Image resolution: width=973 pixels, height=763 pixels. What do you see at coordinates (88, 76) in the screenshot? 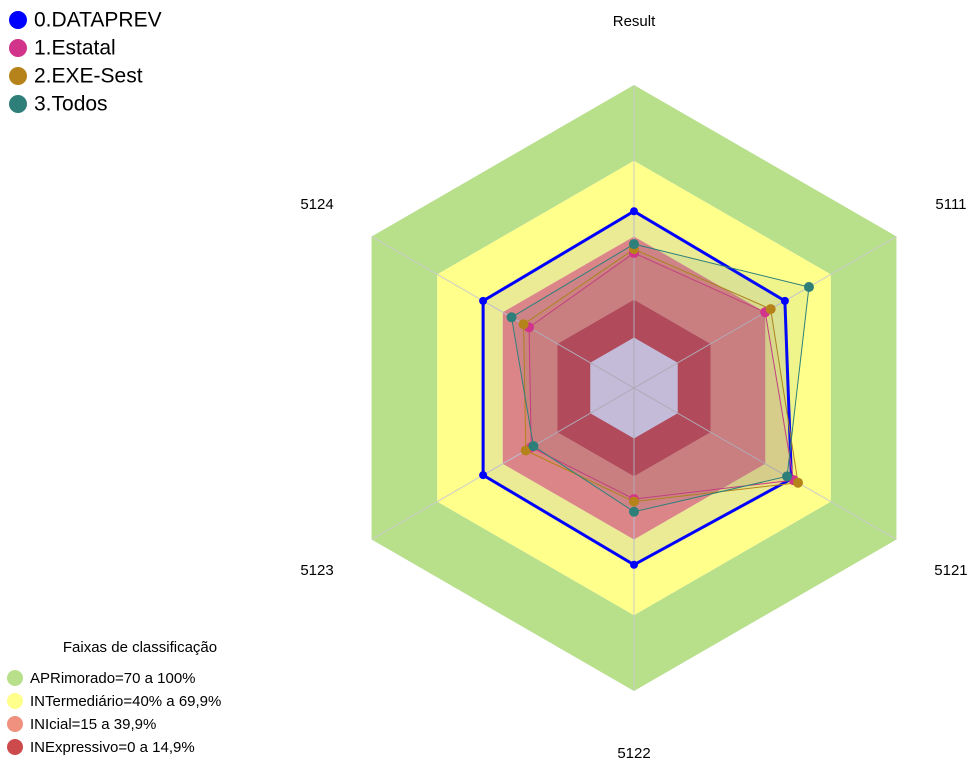
I see `legend-label: 2.EXE-Sest` at bounding box center [88, 76].